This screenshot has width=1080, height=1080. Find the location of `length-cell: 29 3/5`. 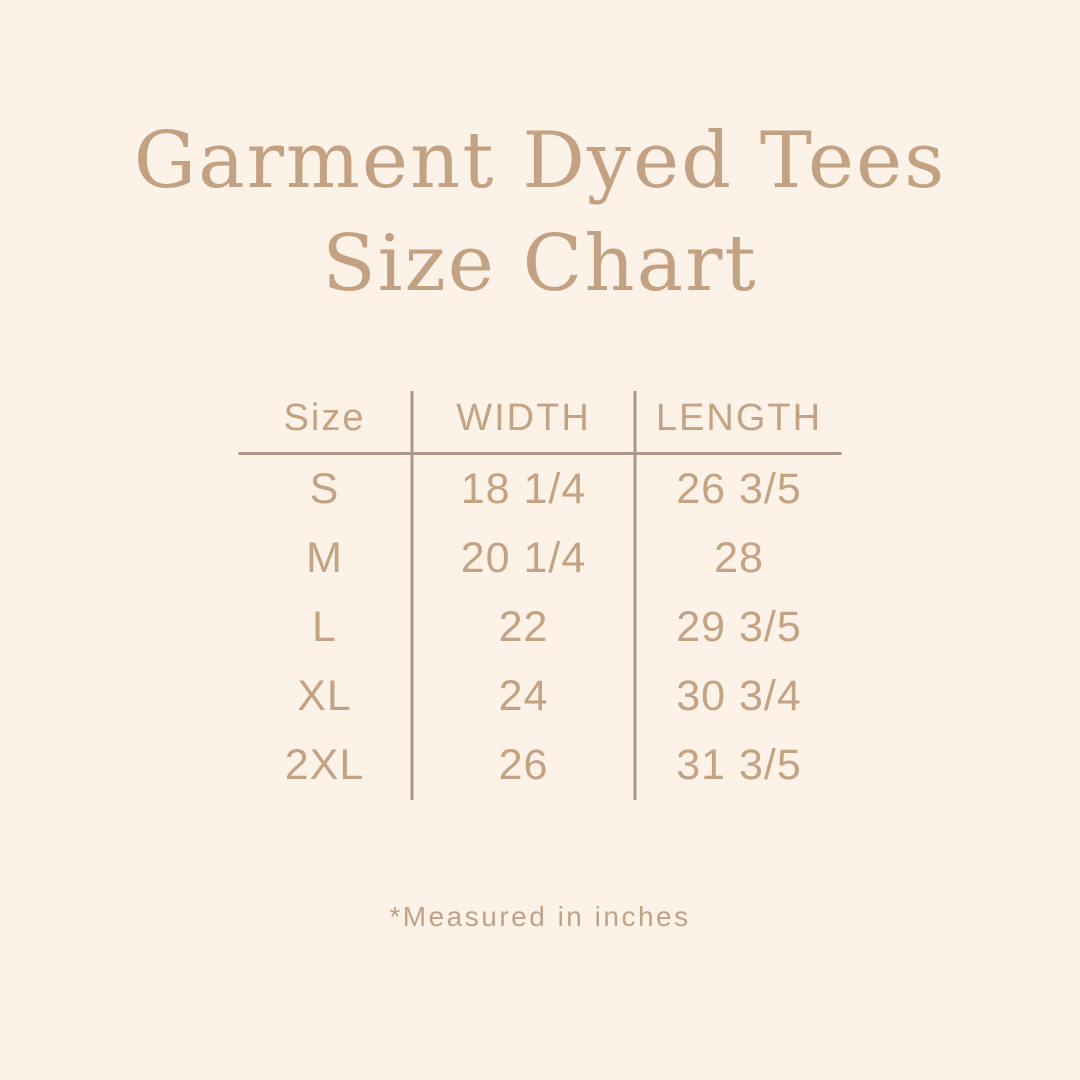

length-cell: 29 3/5 is located at coordinates (739, 627).